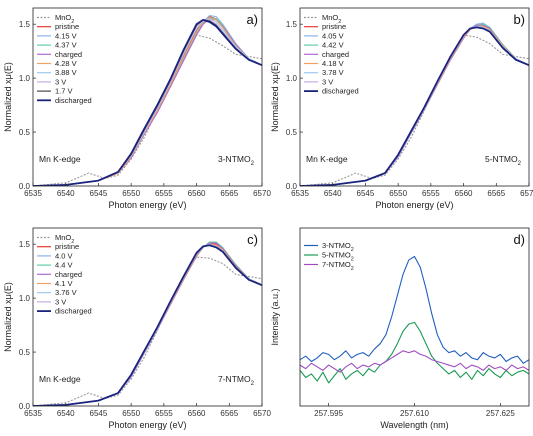 This screenshot has height=436, width=533. What do you see at coordinates (25, 298) in the screenshot?
I see `y-tick-label: 1.0` at bounding box center [25, 298].